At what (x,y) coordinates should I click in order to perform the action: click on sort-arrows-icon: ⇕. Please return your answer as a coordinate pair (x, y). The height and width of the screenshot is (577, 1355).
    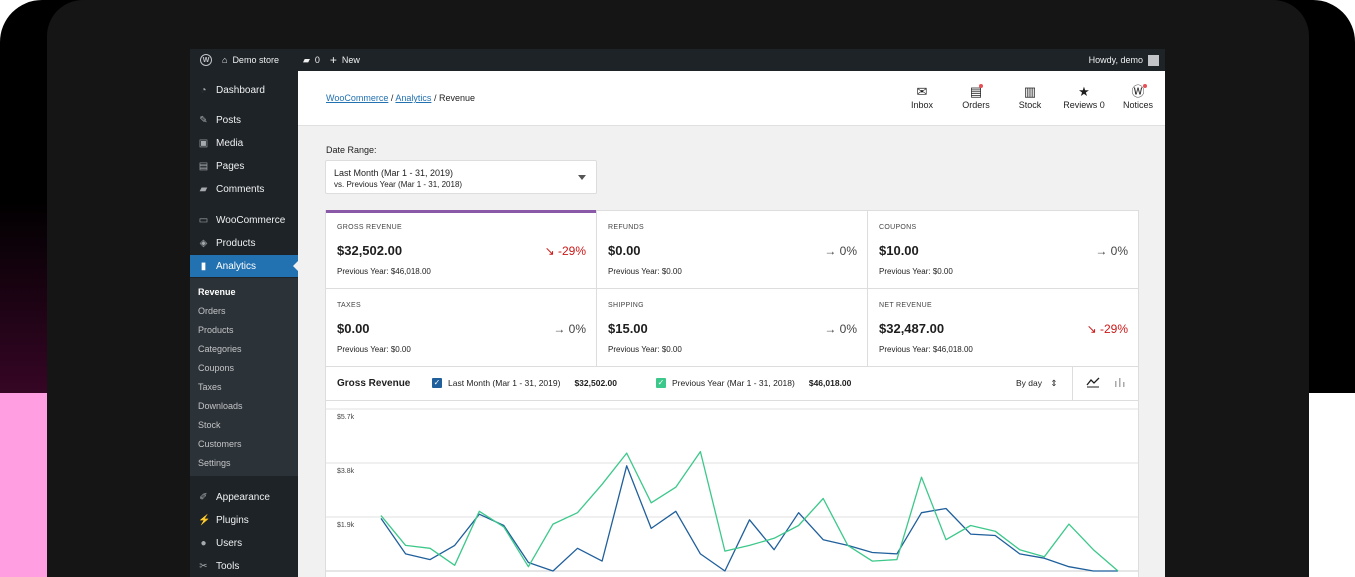
    Looking at the image, I should click on (1054, 383).